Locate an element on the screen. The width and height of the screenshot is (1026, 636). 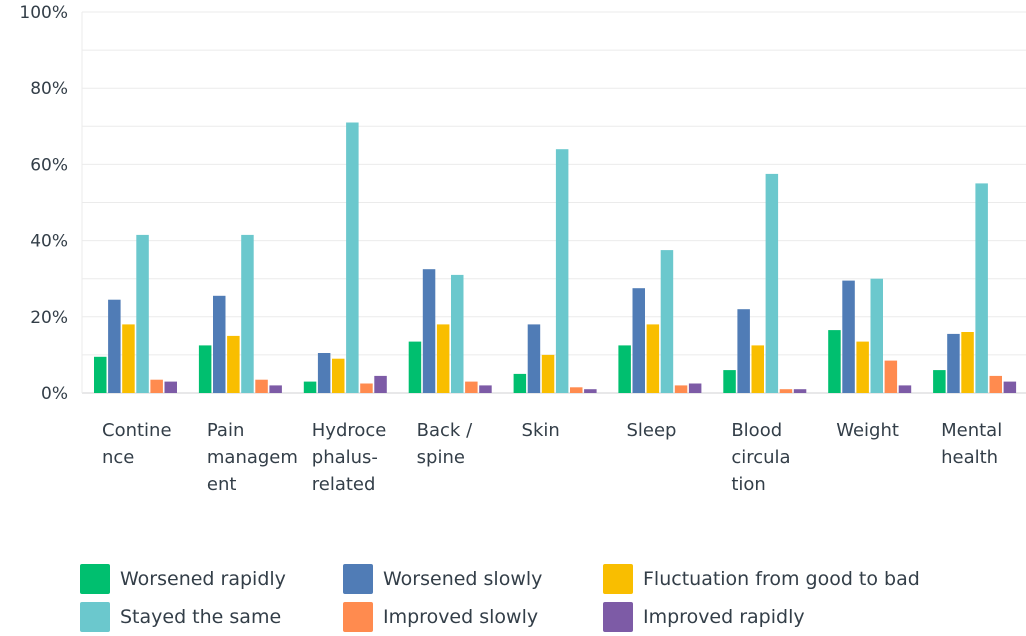
x-category-label: Sleep is located at coordinates (651, 430).